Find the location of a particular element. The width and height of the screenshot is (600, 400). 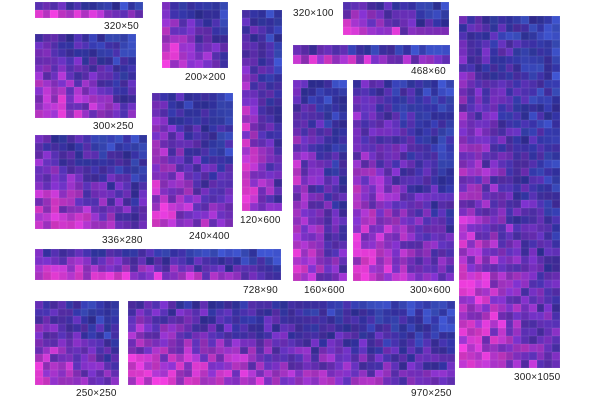

banner-250x250 is located at coordinates (77, 343).